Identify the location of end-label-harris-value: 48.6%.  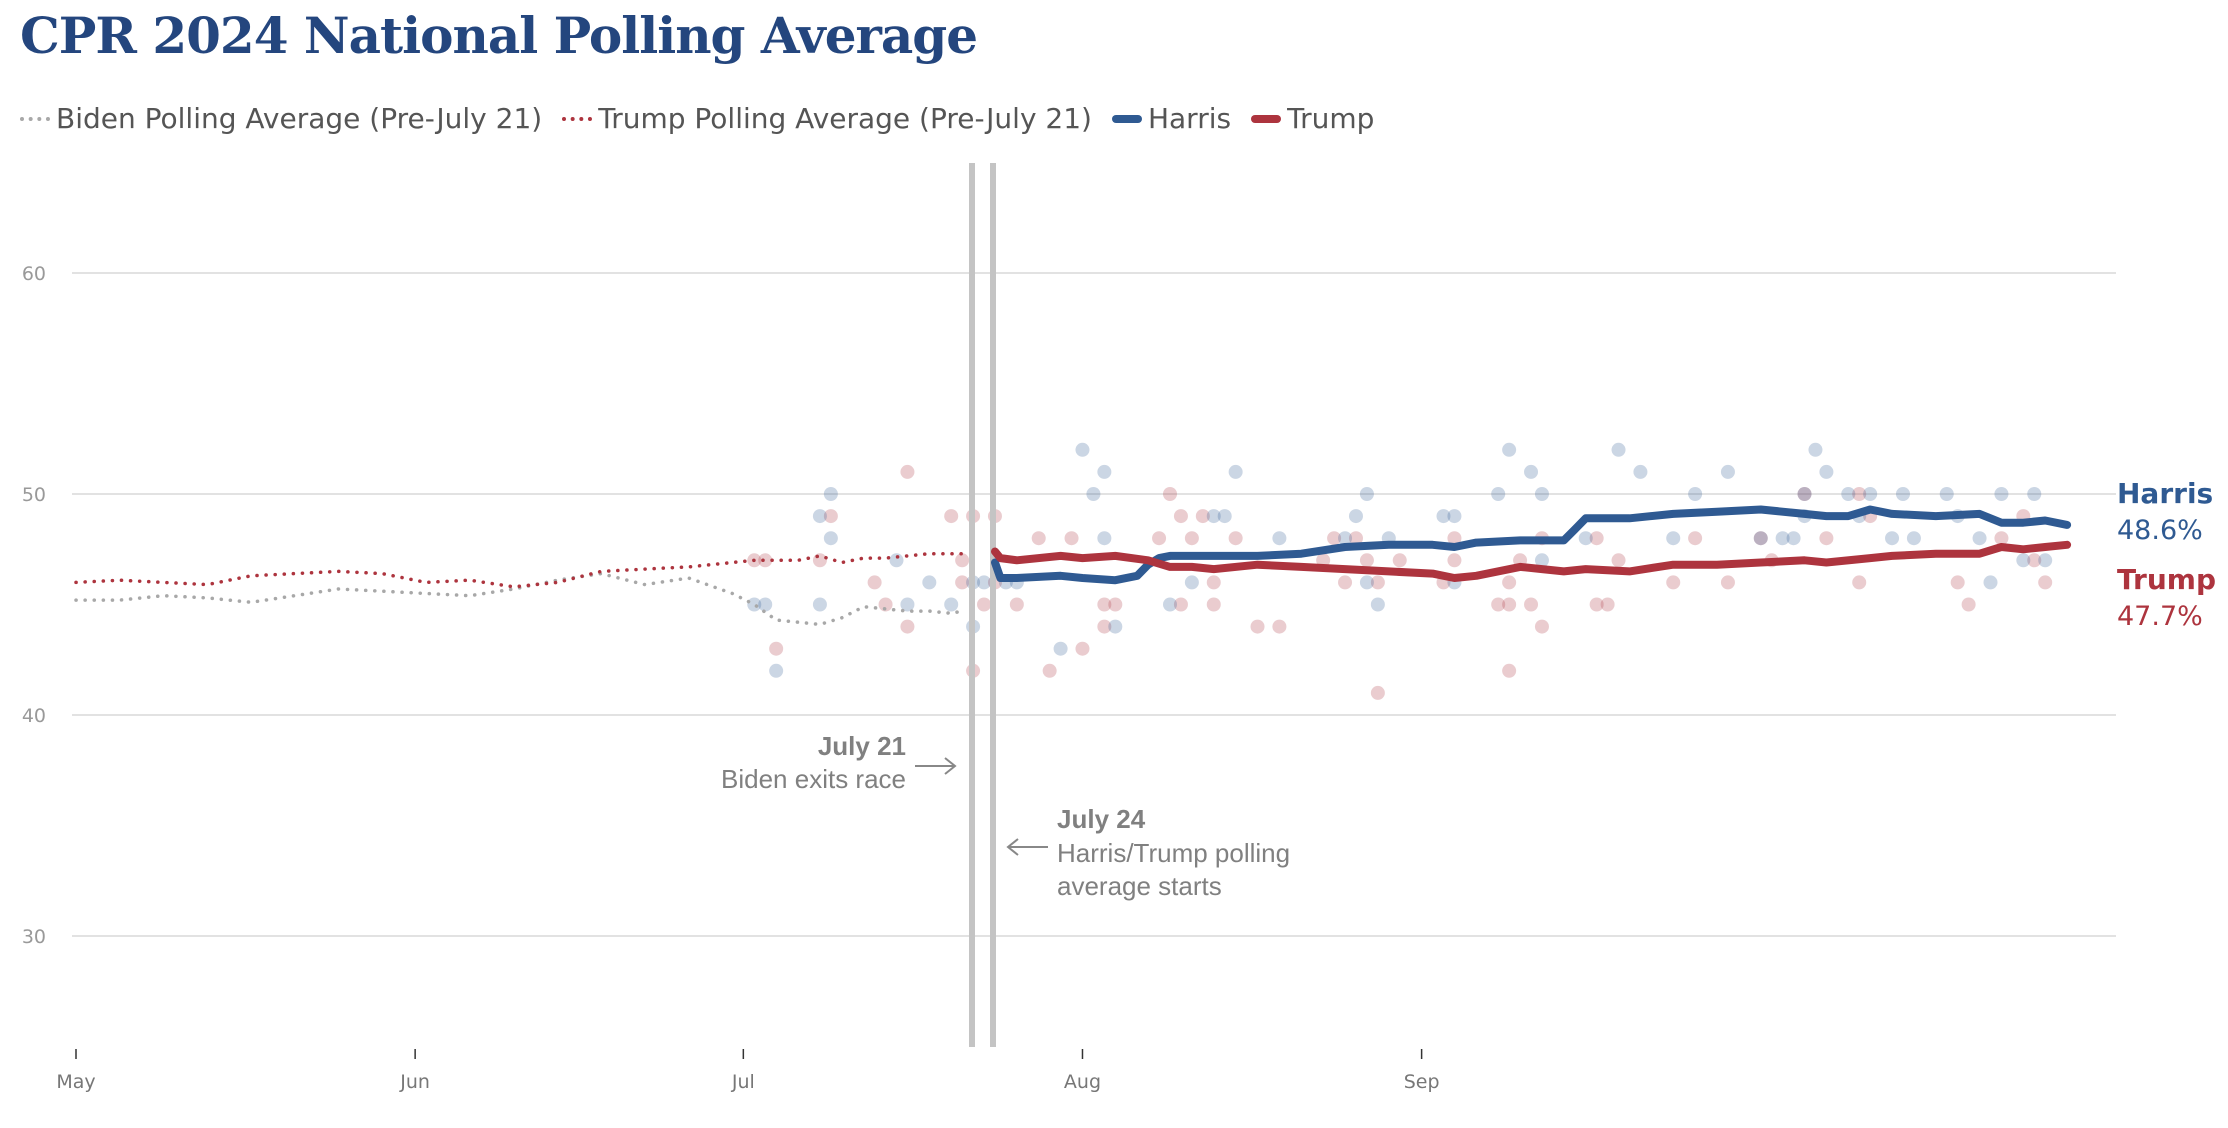
(2160, 530).